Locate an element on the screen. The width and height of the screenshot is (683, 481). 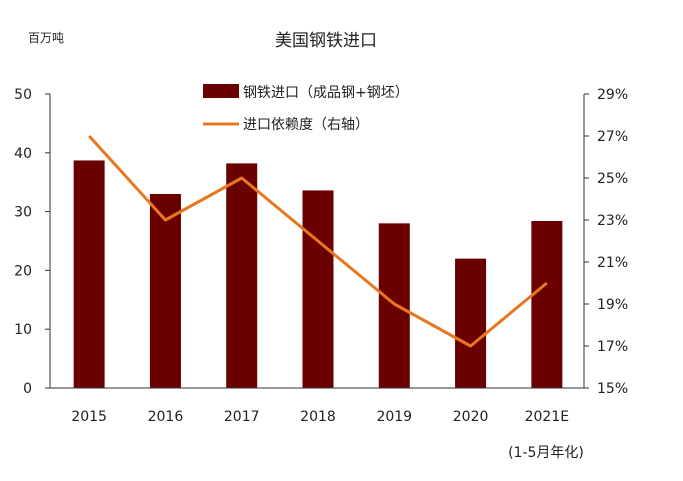
legend: 钢铁进口（成品钢+钢坯） 进口依赖度（右轴） is located at coordinates (306, 108).